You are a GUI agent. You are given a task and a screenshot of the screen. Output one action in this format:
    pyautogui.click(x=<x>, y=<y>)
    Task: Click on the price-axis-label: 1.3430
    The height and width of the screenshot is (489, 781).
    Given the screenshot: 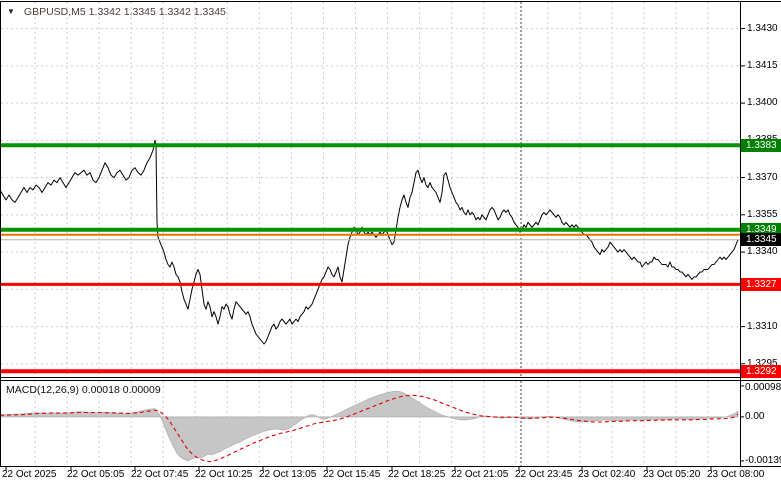 What is the action you would take?
    pyautogui.click(x=762, y=28)
    